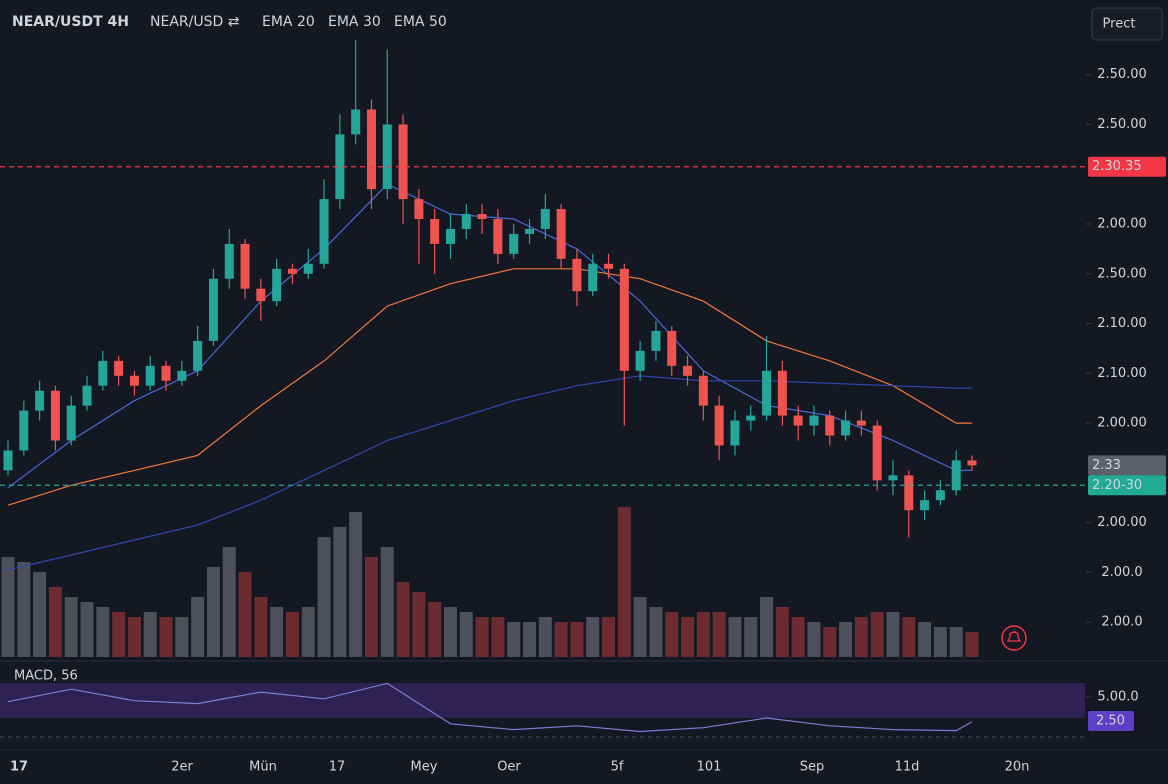  What do you see at coordinates (1122, 74) in the screenshot?
I see `y-tick-label: 2.50.00` at bounding box center [1122, 74].